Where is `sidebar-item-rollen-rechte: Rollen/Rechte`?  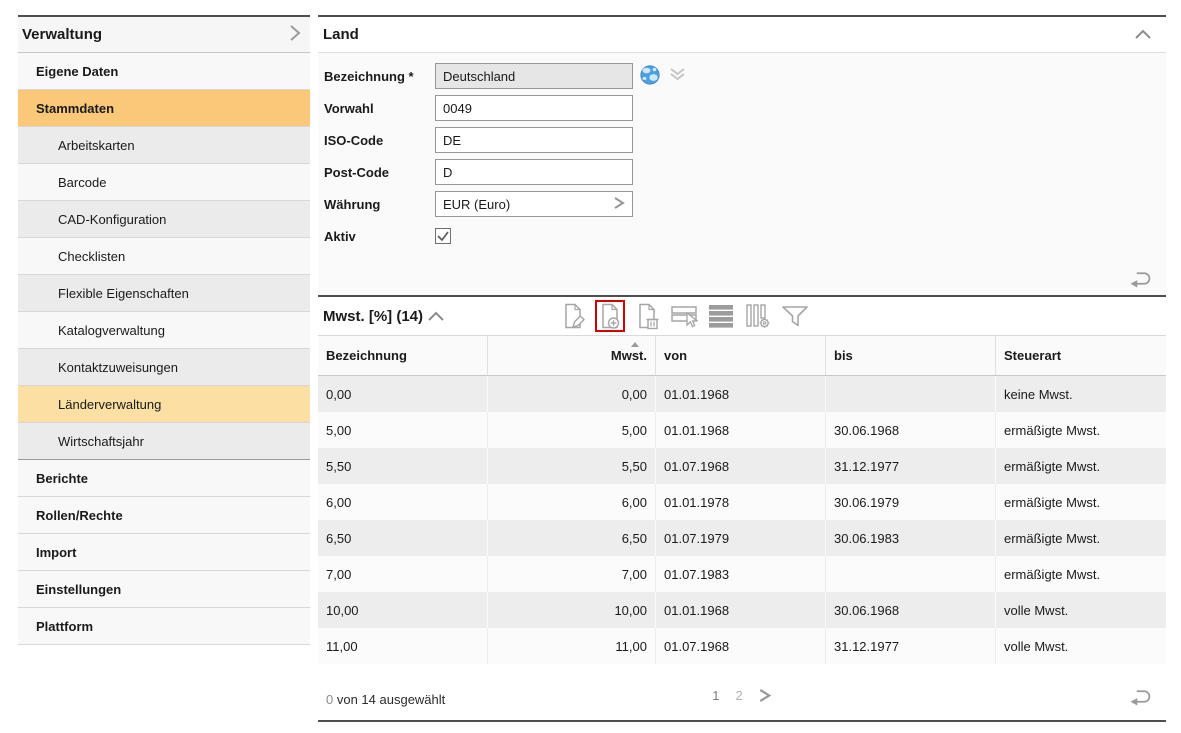
sidebar-item-rollen-rechte: Rollen/Rechte is located at coordinates (164, 515).